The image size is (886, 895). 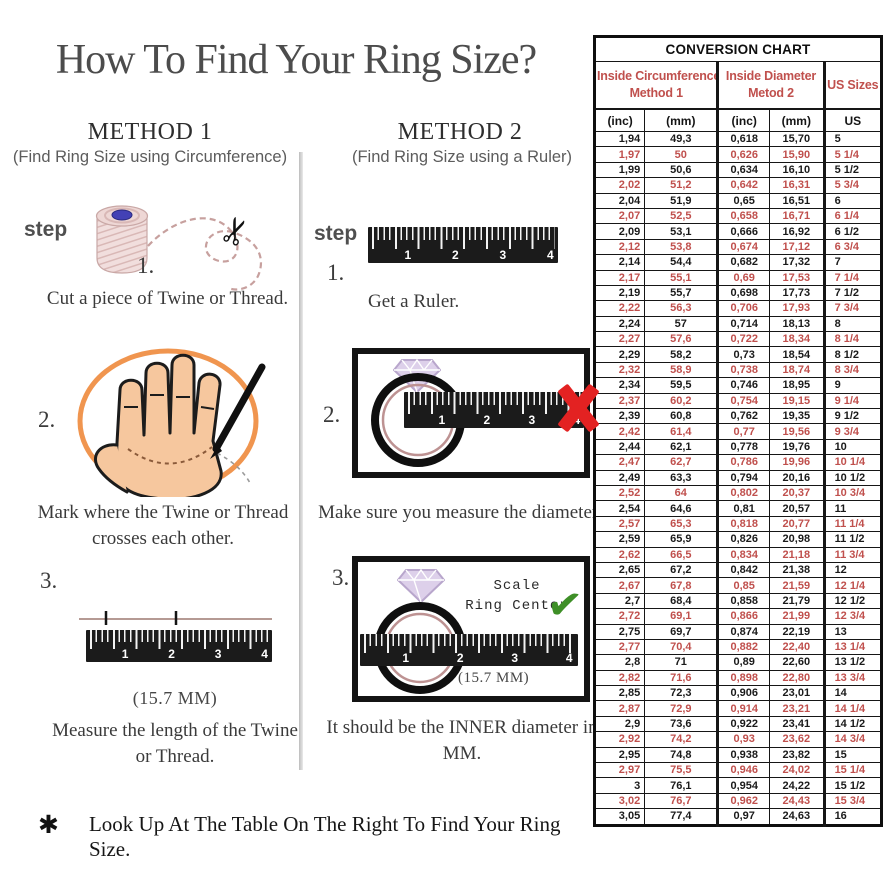 What do you see at coordinates (797, 324) in the screenshot?
I see `table-cell: 18,13` at bounding box center [797, 324].